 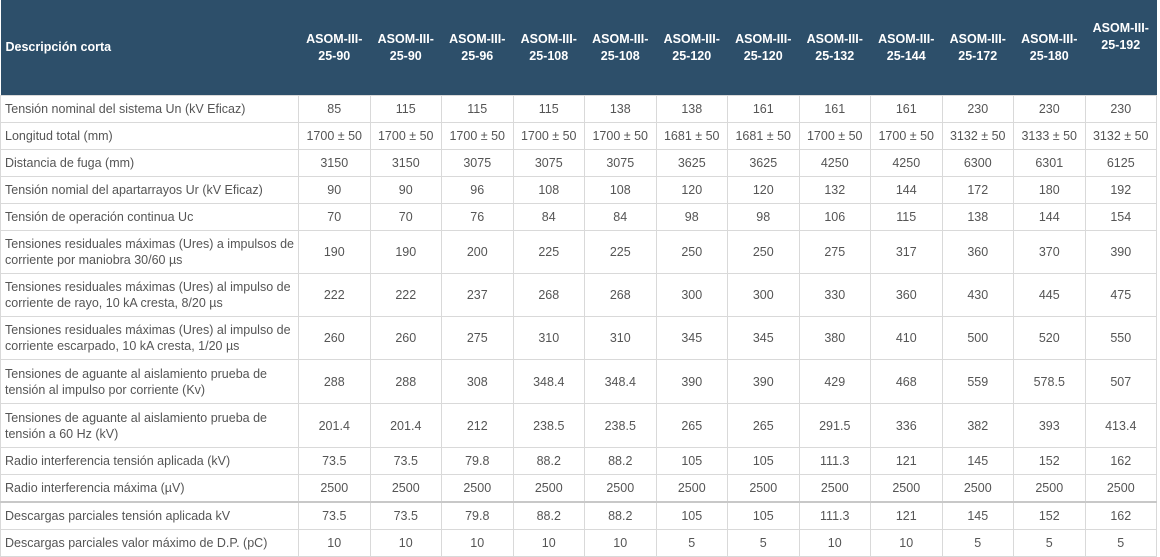 What do you see at coordinates (149, 217) in the screenshot?
I see `row-label: Tensión de operación continua Uc` at bounding box center [149, 217].